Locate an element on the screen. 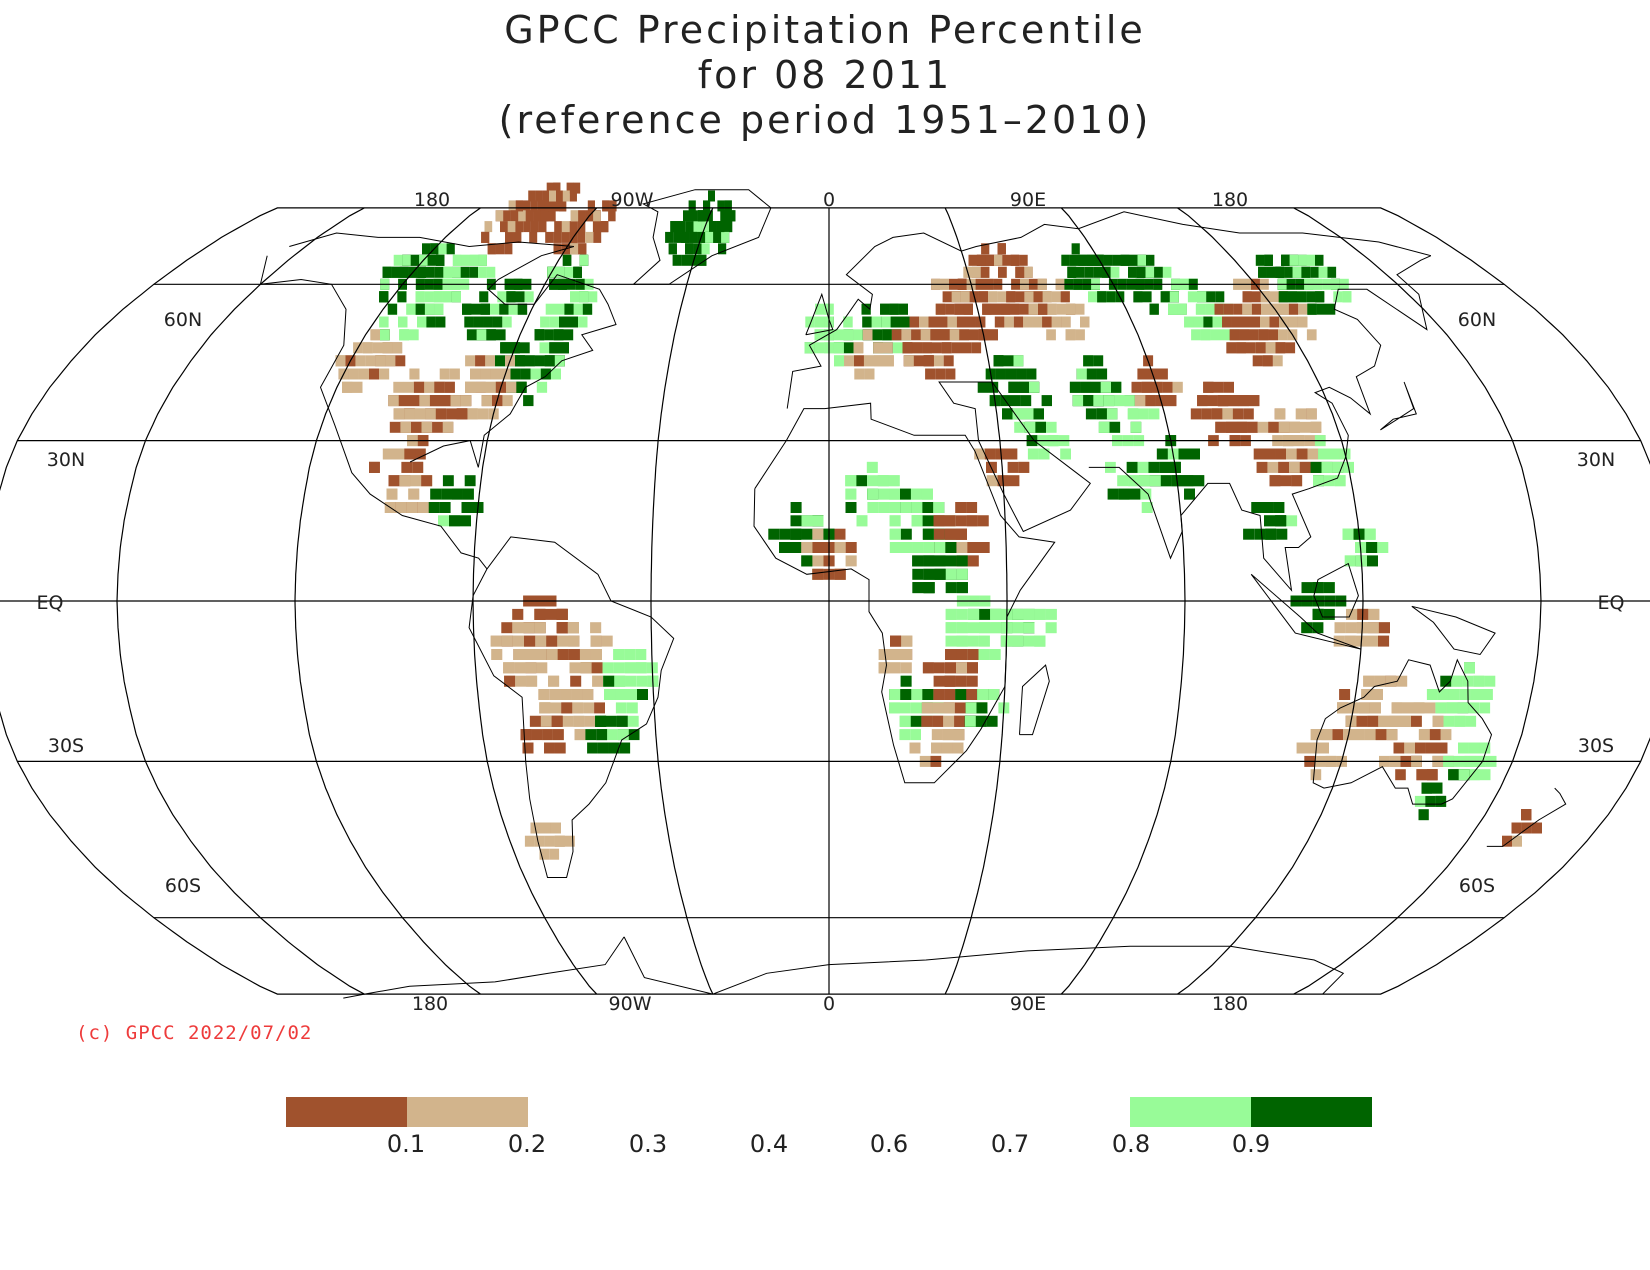 This screenshot has height=1270, width=1650. lon-label-bottom-3: 0 is located at coordinates (829, 1004).